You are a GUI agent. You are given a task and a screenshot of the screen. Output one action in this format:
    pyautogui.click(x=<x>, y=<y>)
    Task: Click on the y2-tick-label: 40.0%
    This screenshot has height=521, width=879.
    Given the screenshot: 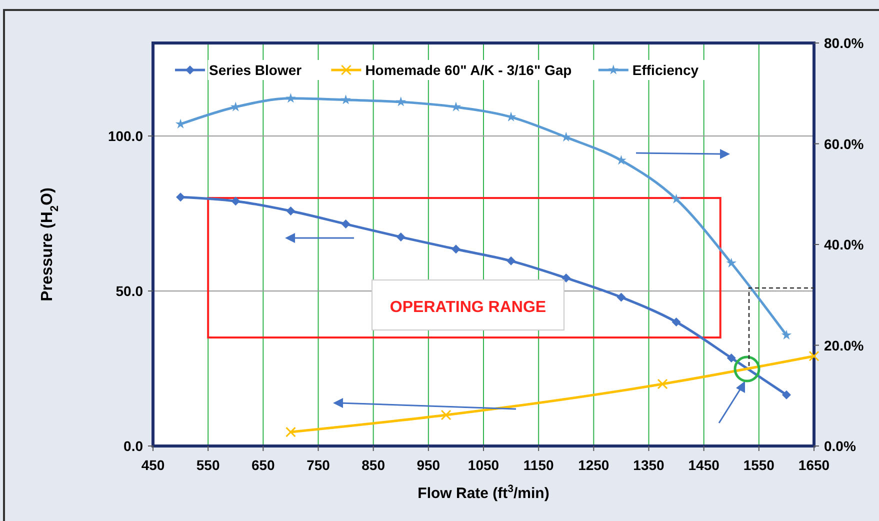 What is the action you would take?
    pyautogui.click(x=844, y=244)
    